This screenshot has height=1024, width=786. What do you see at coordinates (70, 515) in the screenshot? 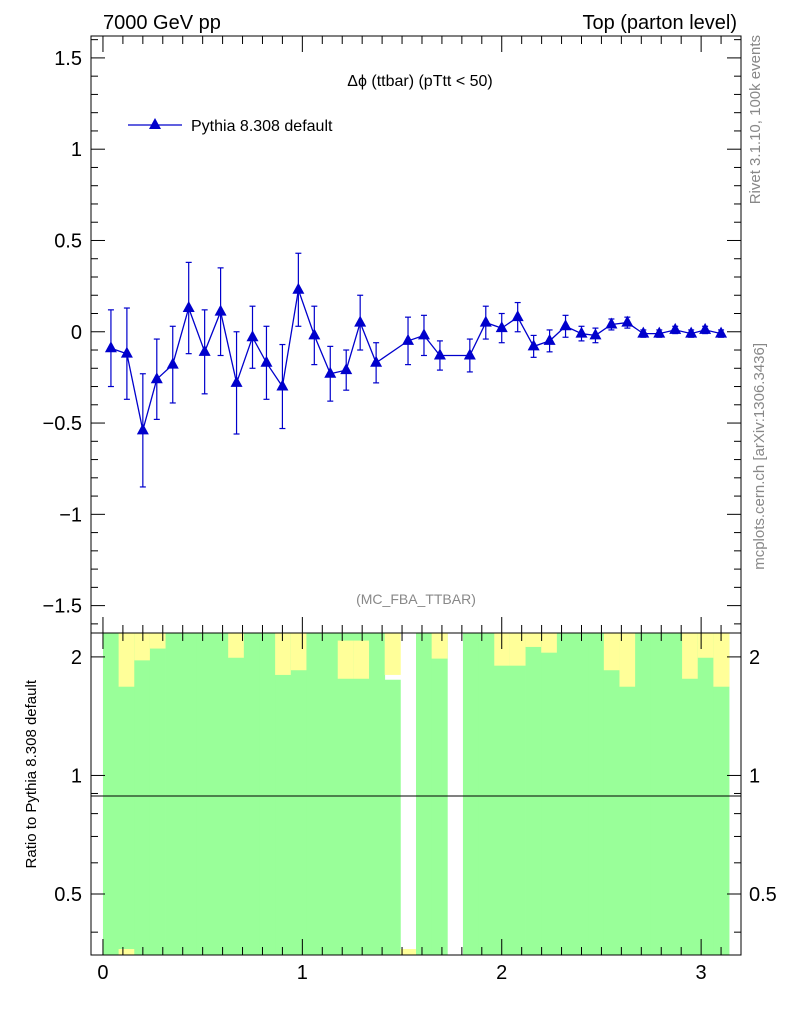
I see `y-tick-label: −1` at bounding box center [70, 515].